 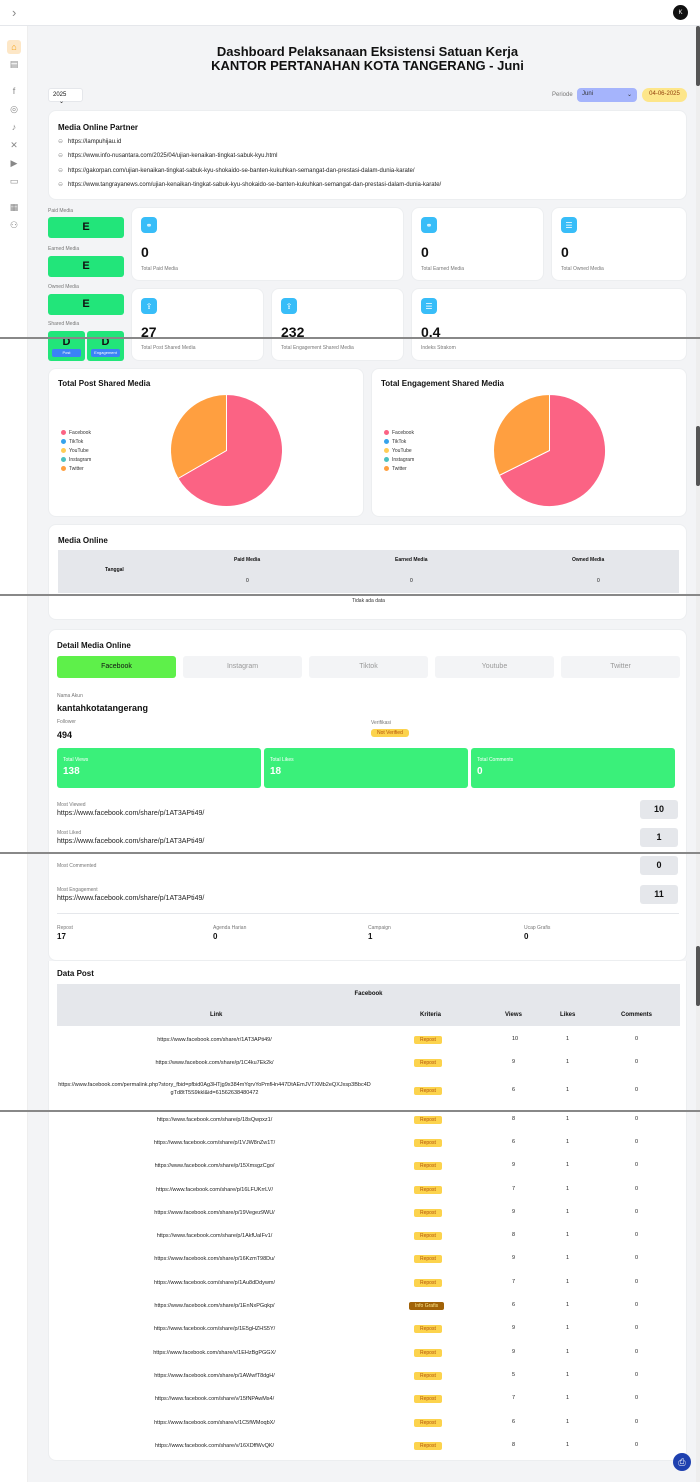 What do you see at coordinates (514, 1211) in the screenshot?
I see `cell-views: 9` at bounding box center [514, 1211].